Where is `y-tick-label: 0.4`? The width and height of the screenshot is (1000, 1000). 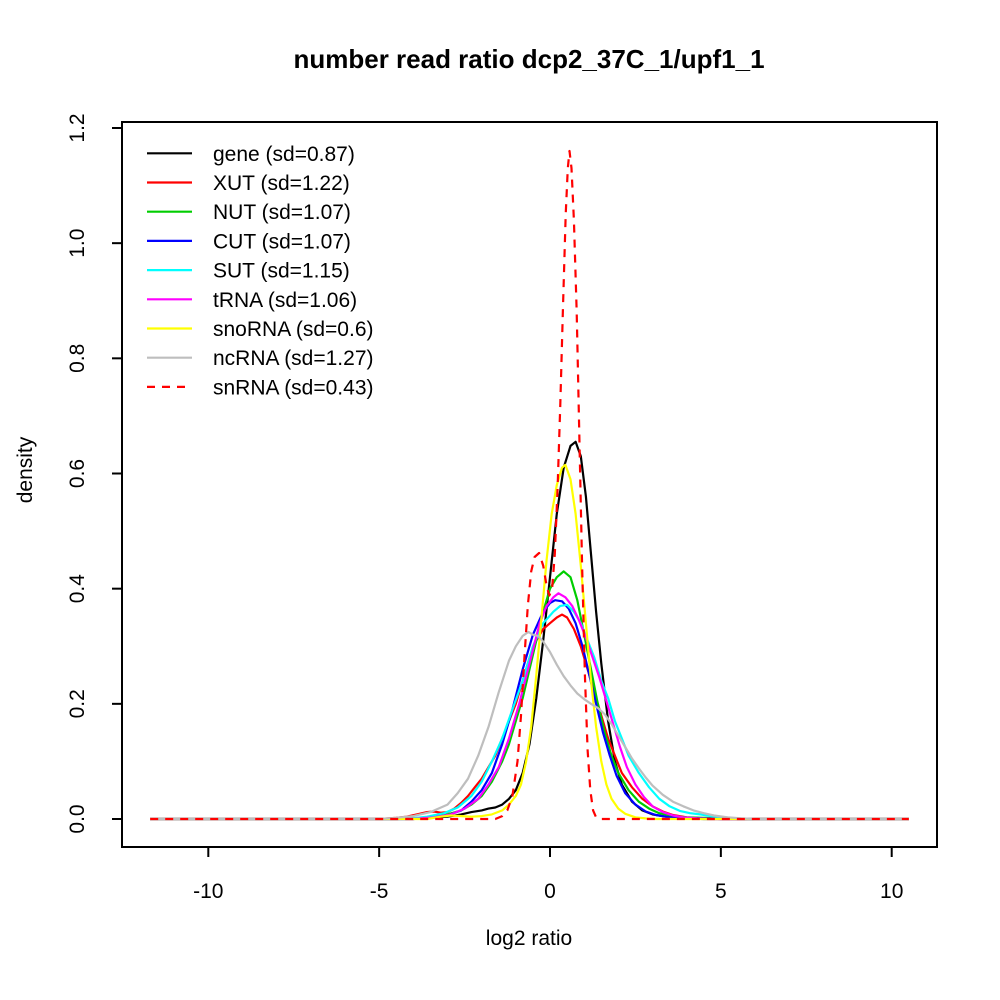 y-tick-label: 0.4 is located at coordinates (77, 589).